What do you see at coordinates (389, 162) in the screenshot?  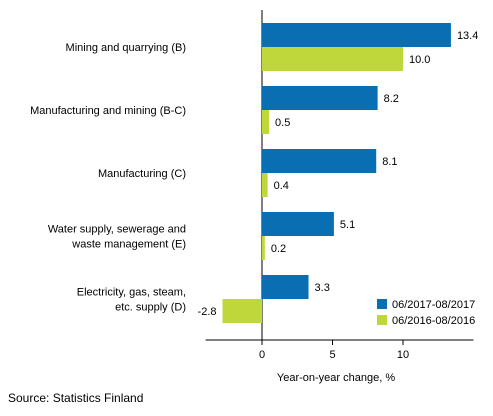 I see `value-label-1-3: 8.1` at bounding box center [389, 162].